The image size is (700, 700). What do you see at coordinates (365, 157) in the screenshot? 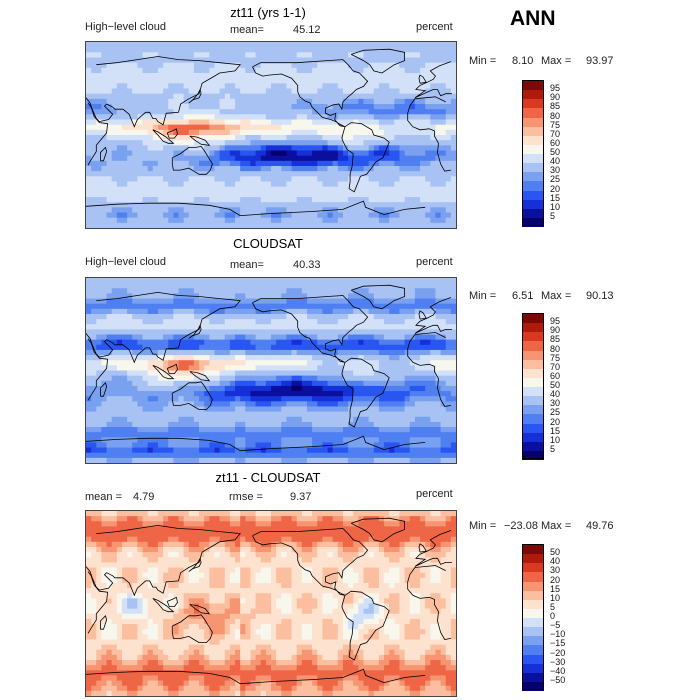
I see `coastline` at bounding box center [365, 157].